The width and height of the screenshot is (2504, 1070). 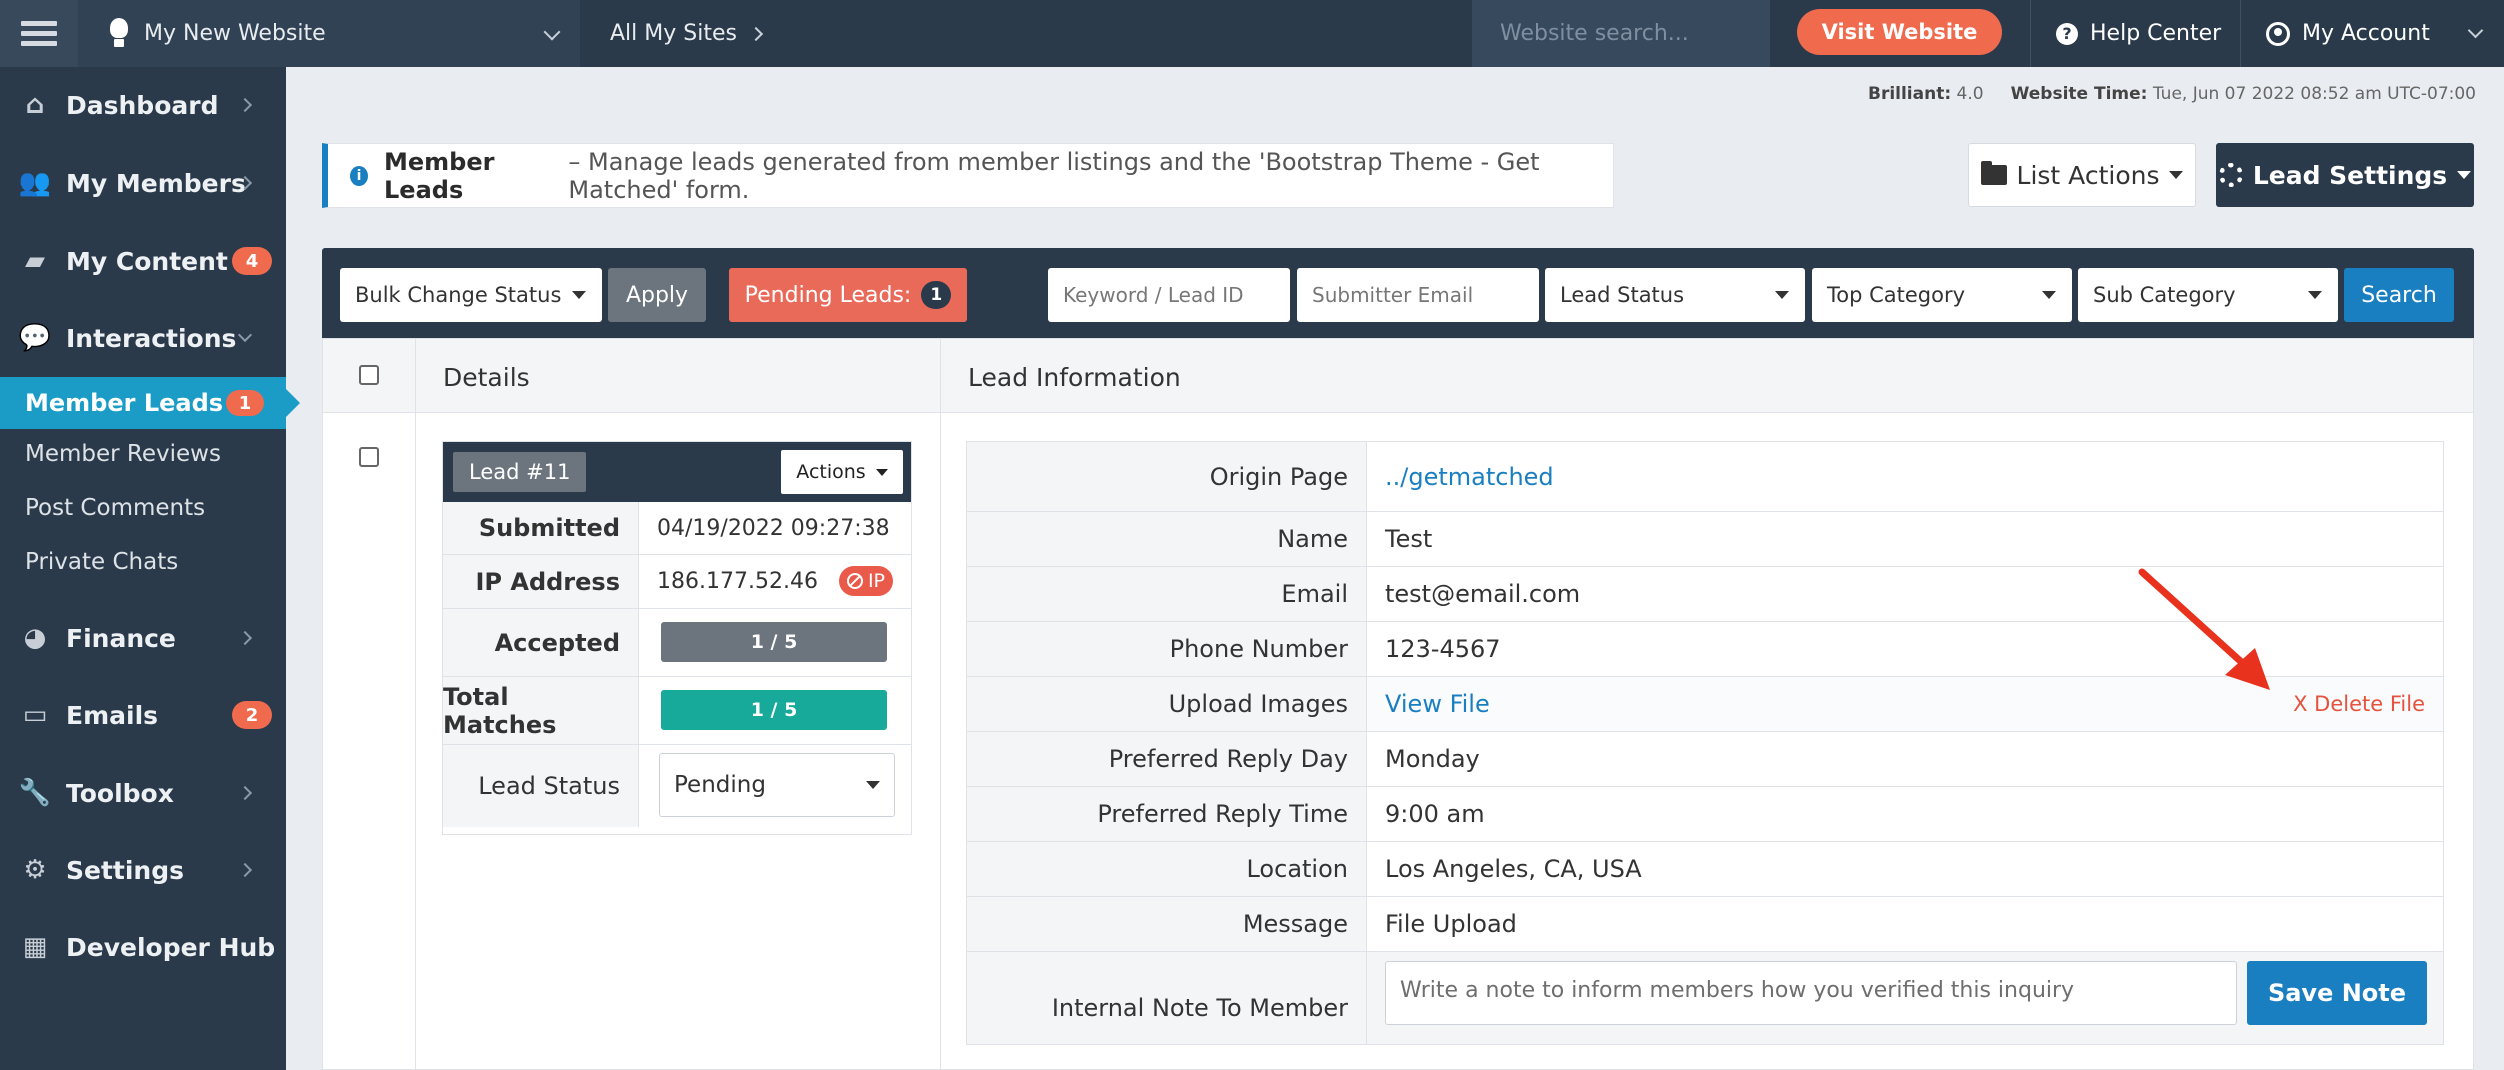 What do you see at coordinates (774, 710) in the screenshot?
I see `total-matches-progress: 1 / 5` at bounding box center [774, 710].